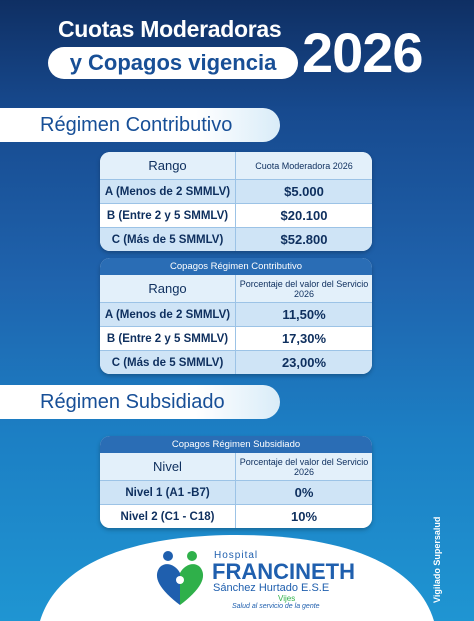 Image resolution: width=474 pixels, height=621 pixels. What do you see at coordinates (168, 492) in the screenshot?
I see `cell: Nivel 1 (A1 -B7)` at bounding box center [168, 492].